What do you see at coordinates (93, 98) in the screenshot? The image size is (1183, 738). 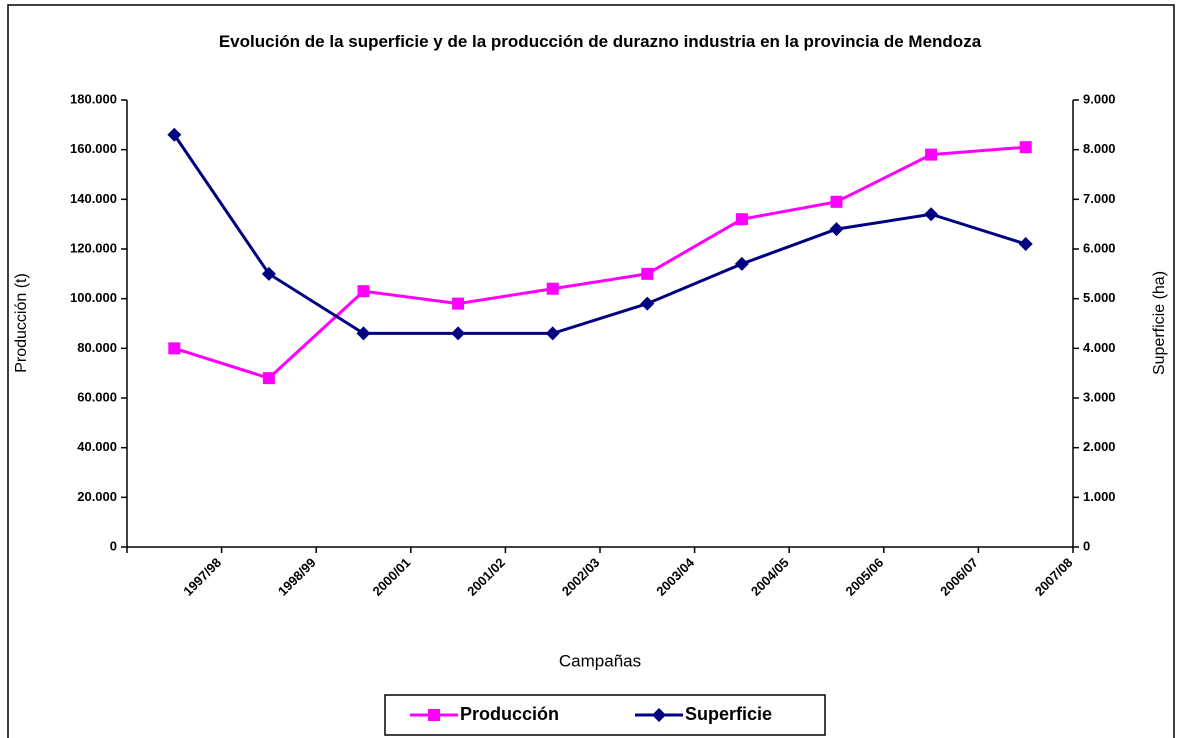 I see `yticks-tick-label: 180.000` at bounding box center [93, 98].